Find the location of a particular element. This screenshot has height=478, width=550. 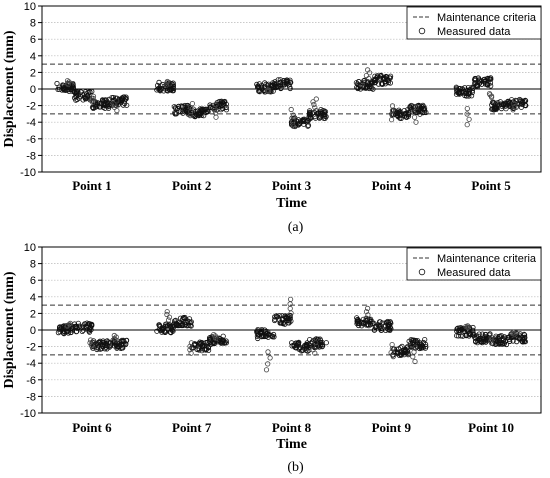

y-tick-label: 4 is located at coordinates (33, 57).